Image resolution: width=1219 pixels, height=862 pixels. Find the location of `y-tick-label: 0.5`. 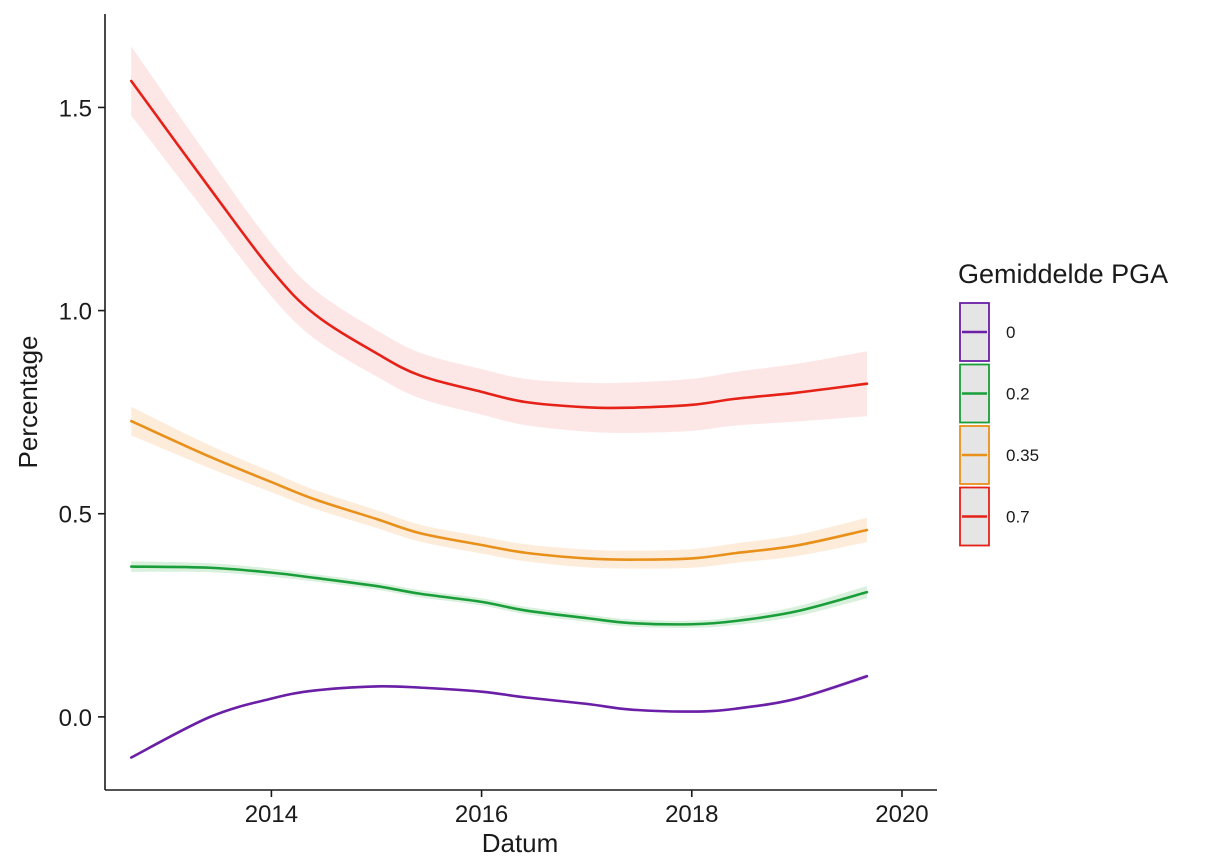

y-tick-label: 0.5 is located at coordinates (75, 515).